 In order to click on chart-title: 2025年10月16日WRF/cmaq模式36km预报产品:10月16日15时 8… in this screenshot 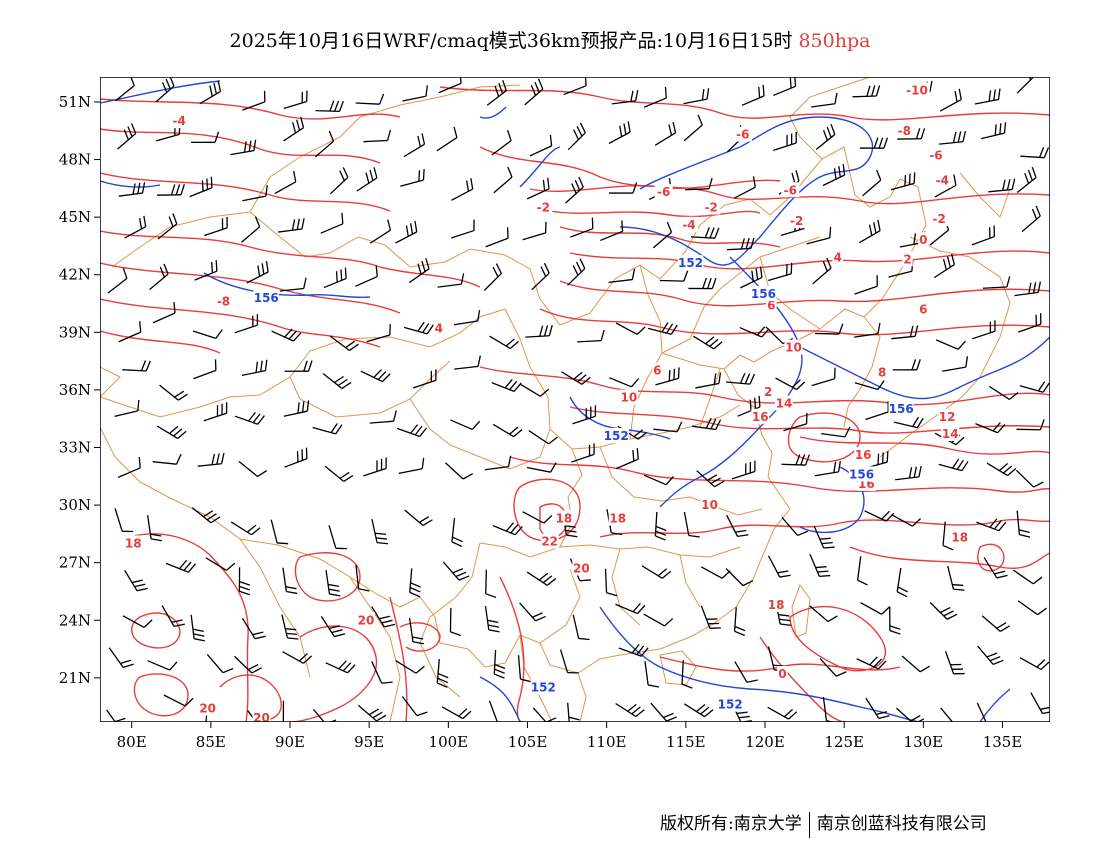, I will do `click(550, 39)`.